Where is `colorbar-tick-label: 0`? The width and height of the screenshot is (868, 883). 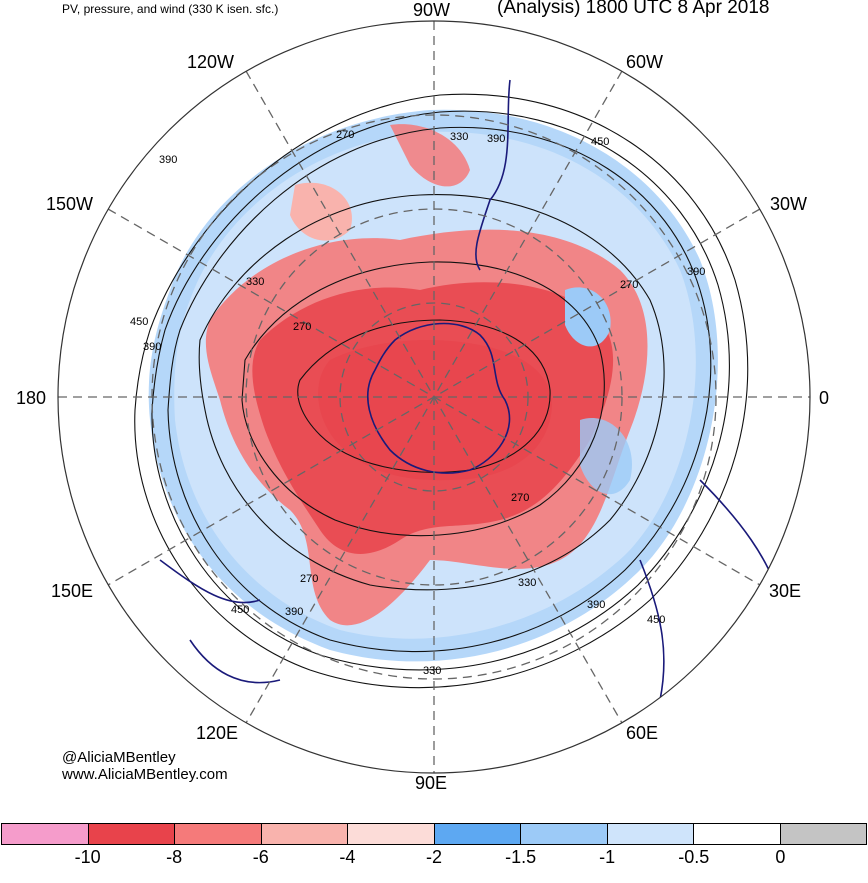 colorbar-tick-label: 0 is located at coordinates (780, 857).